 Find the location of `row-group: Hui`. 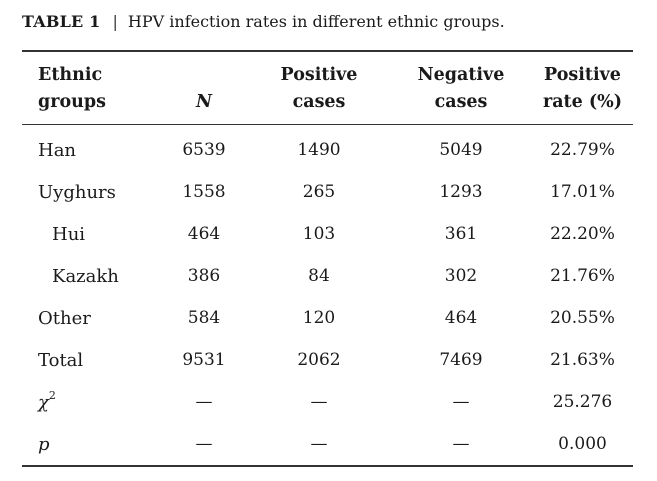

row-group: Hui is located at coordinates (69, 234).